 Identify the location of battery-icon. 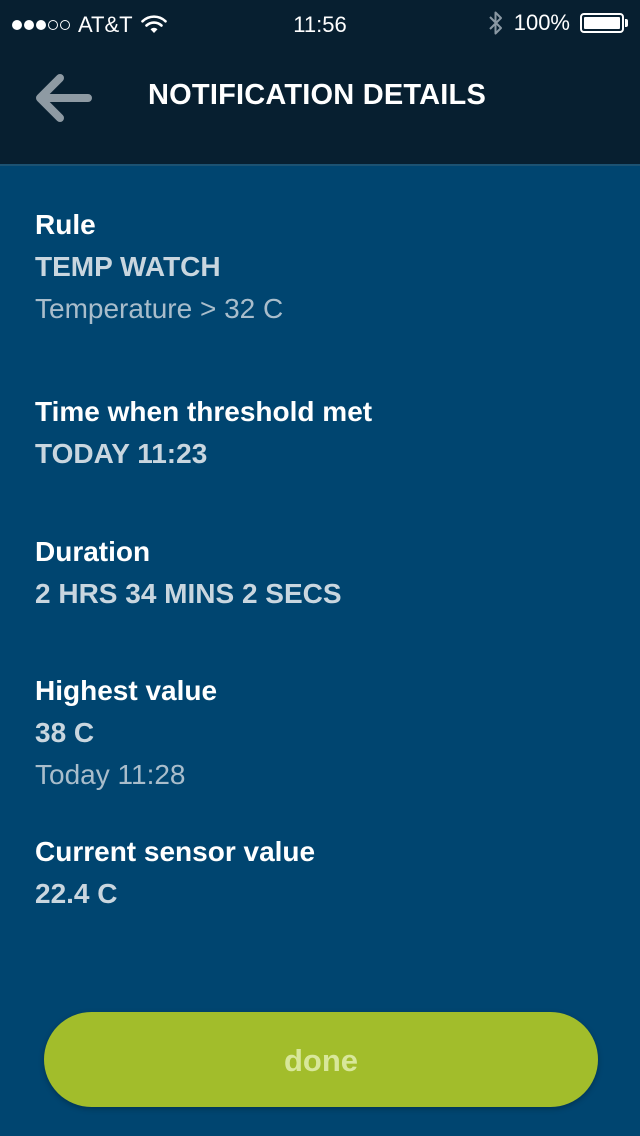
(604, 23).